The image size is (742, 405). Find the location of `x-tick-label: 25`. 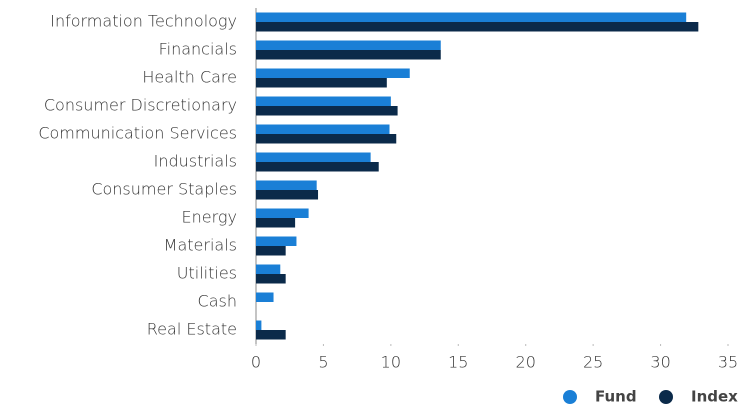

x-tick-label: 25 is located at coordinates (593, 362).